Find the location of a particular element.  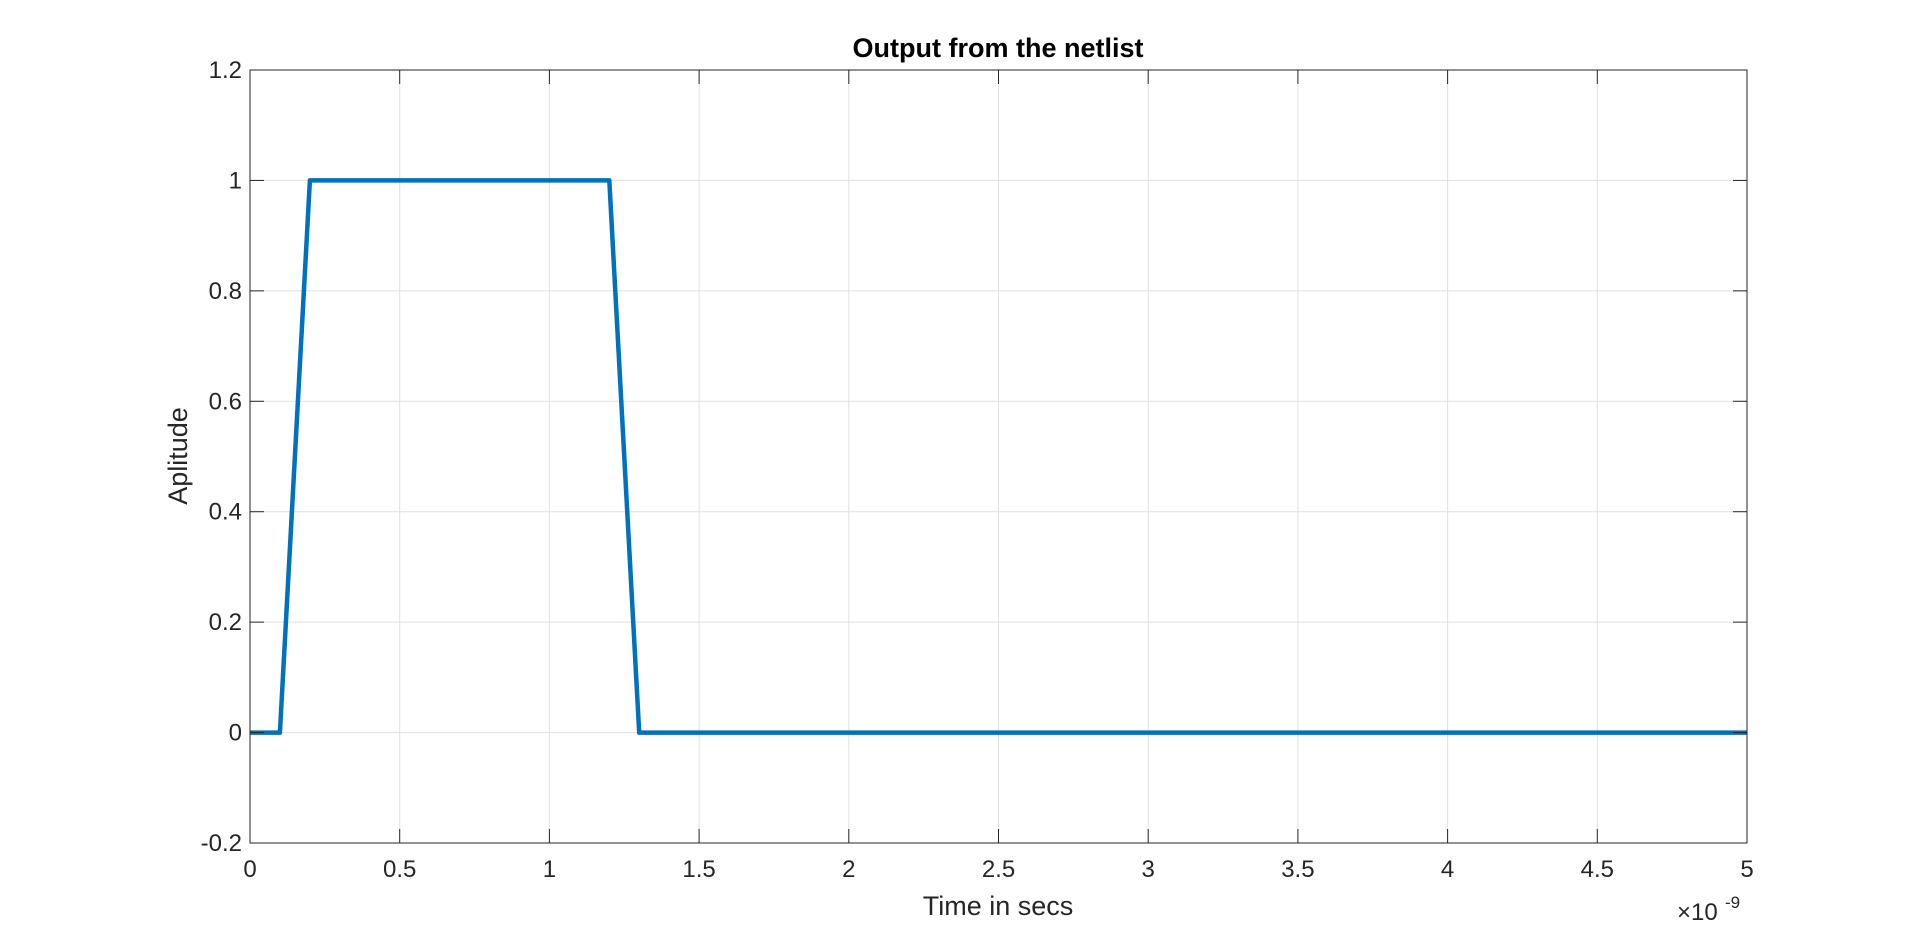

y-tick-label: 0 is located at coordinates (235, 733).